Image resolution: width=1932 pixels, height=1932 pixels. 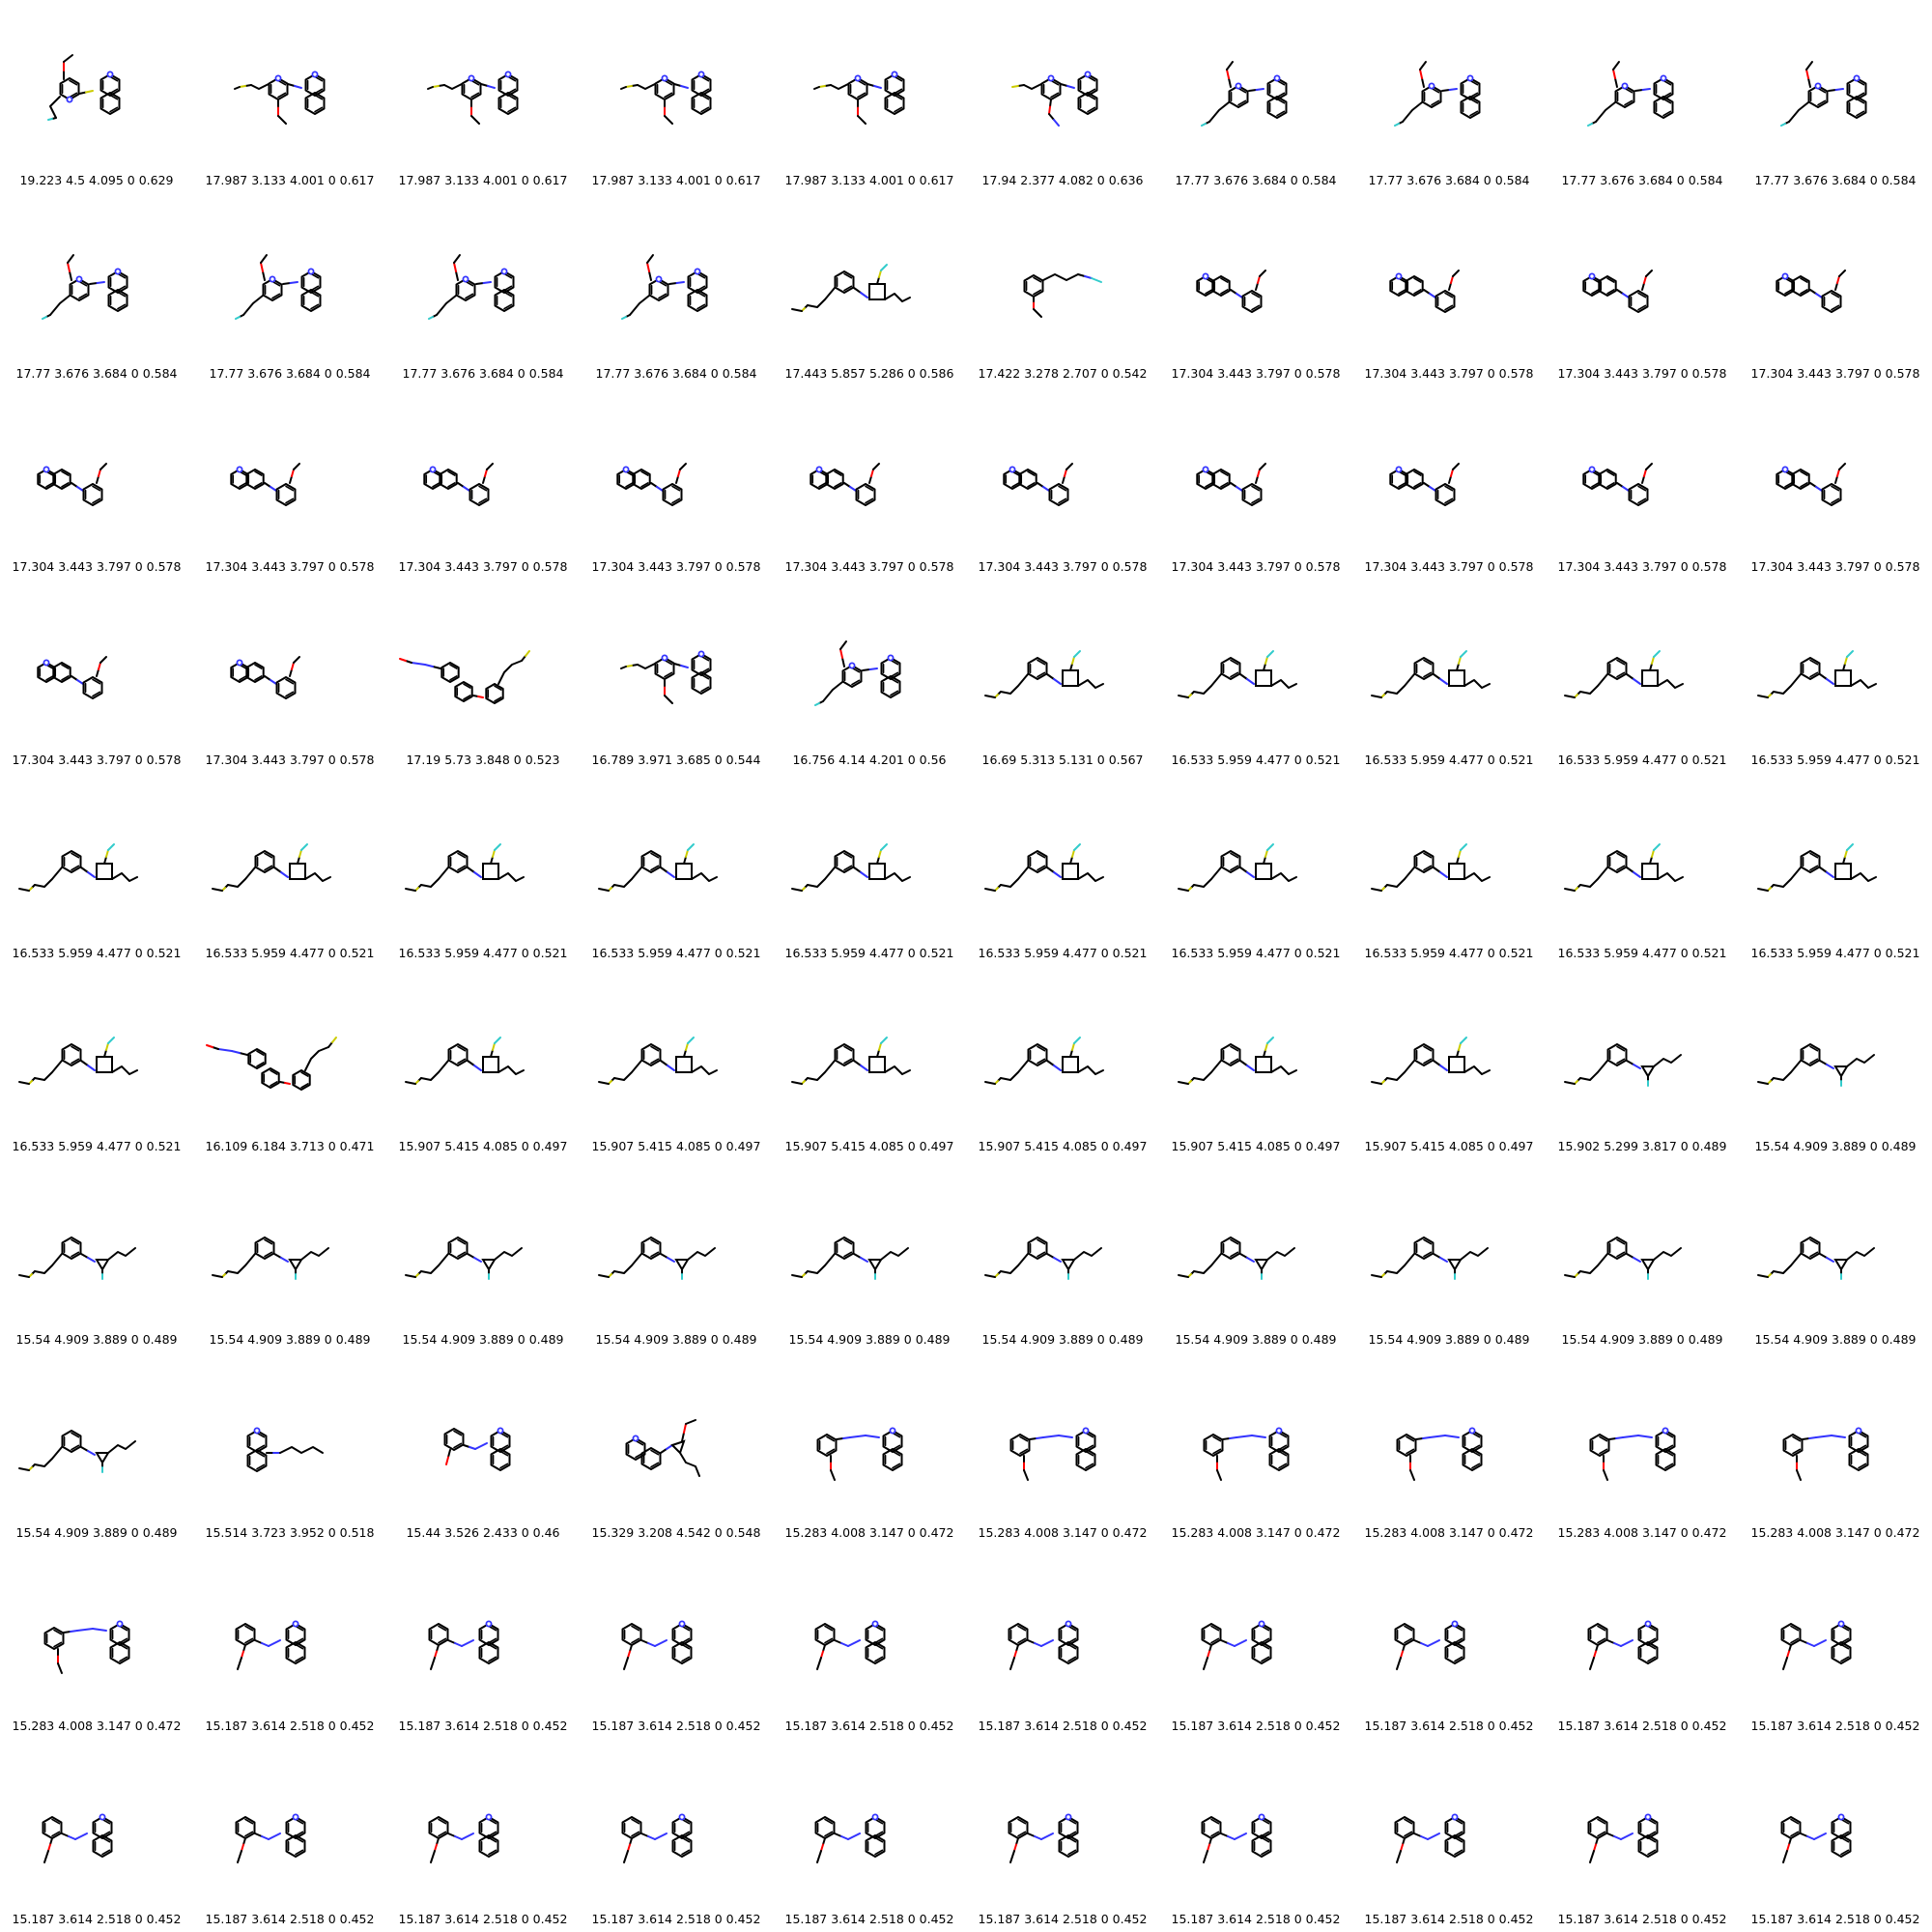 What do you see at coordinates (676, 760) in the screenshot?
I see `score-caption: 16.789 3.971 3.685 0 0.544` at bounding box center [676, 760].